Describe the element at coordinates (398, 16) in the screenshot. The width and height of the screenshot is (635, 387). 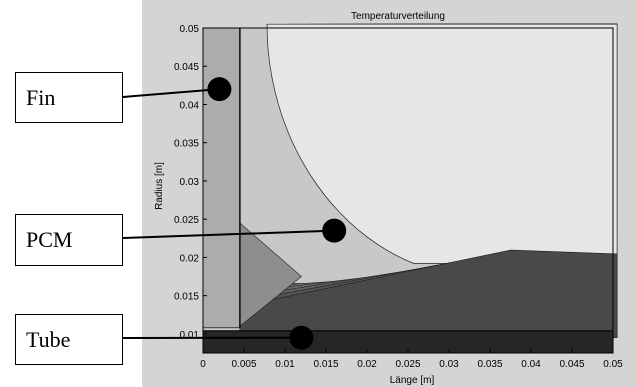
I see `chart-title: Temperaturverteilung` at that location.